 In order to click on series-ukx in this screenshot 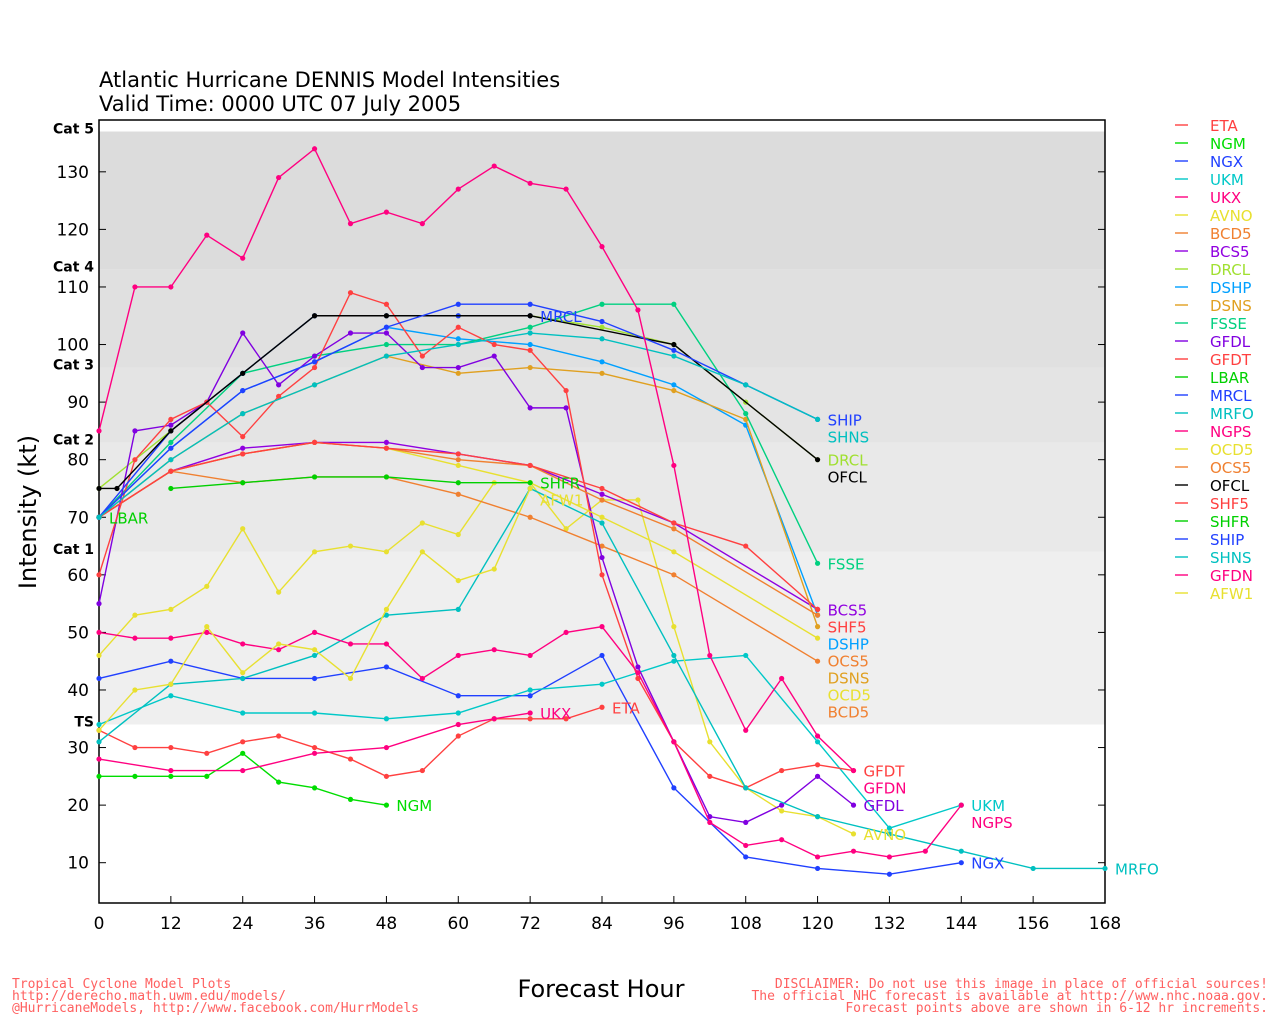, I will do `click(314, 742)`.